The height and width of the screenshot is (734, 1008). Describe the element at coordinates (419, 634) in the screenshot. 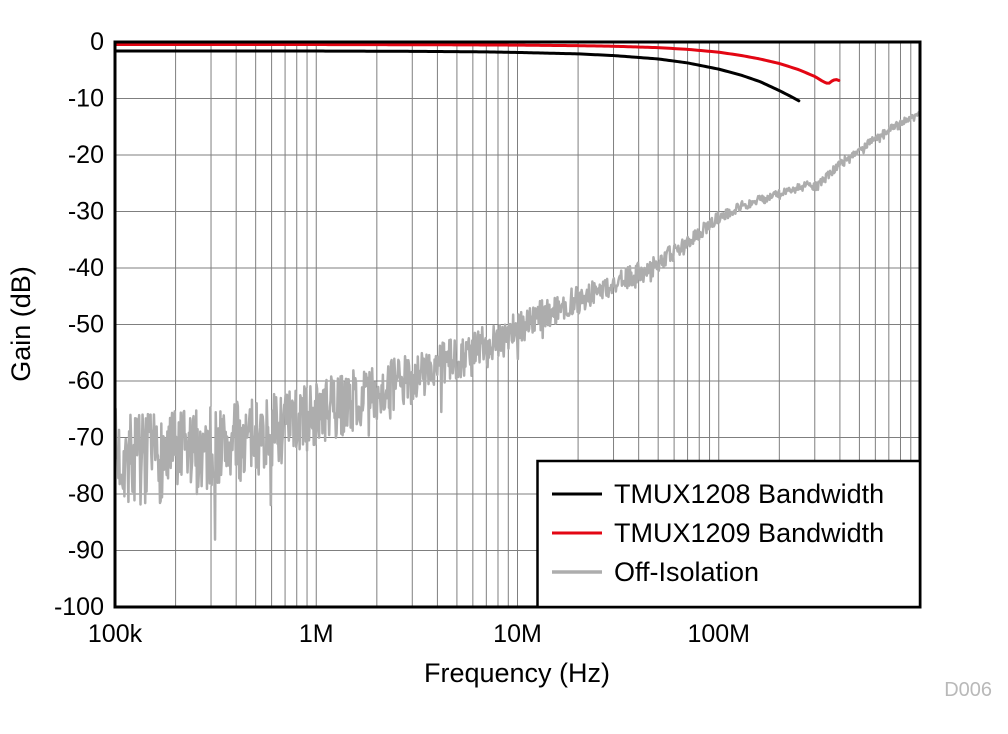

I see `x-tick-labels: 100k 1M 10M 100M` at that location.